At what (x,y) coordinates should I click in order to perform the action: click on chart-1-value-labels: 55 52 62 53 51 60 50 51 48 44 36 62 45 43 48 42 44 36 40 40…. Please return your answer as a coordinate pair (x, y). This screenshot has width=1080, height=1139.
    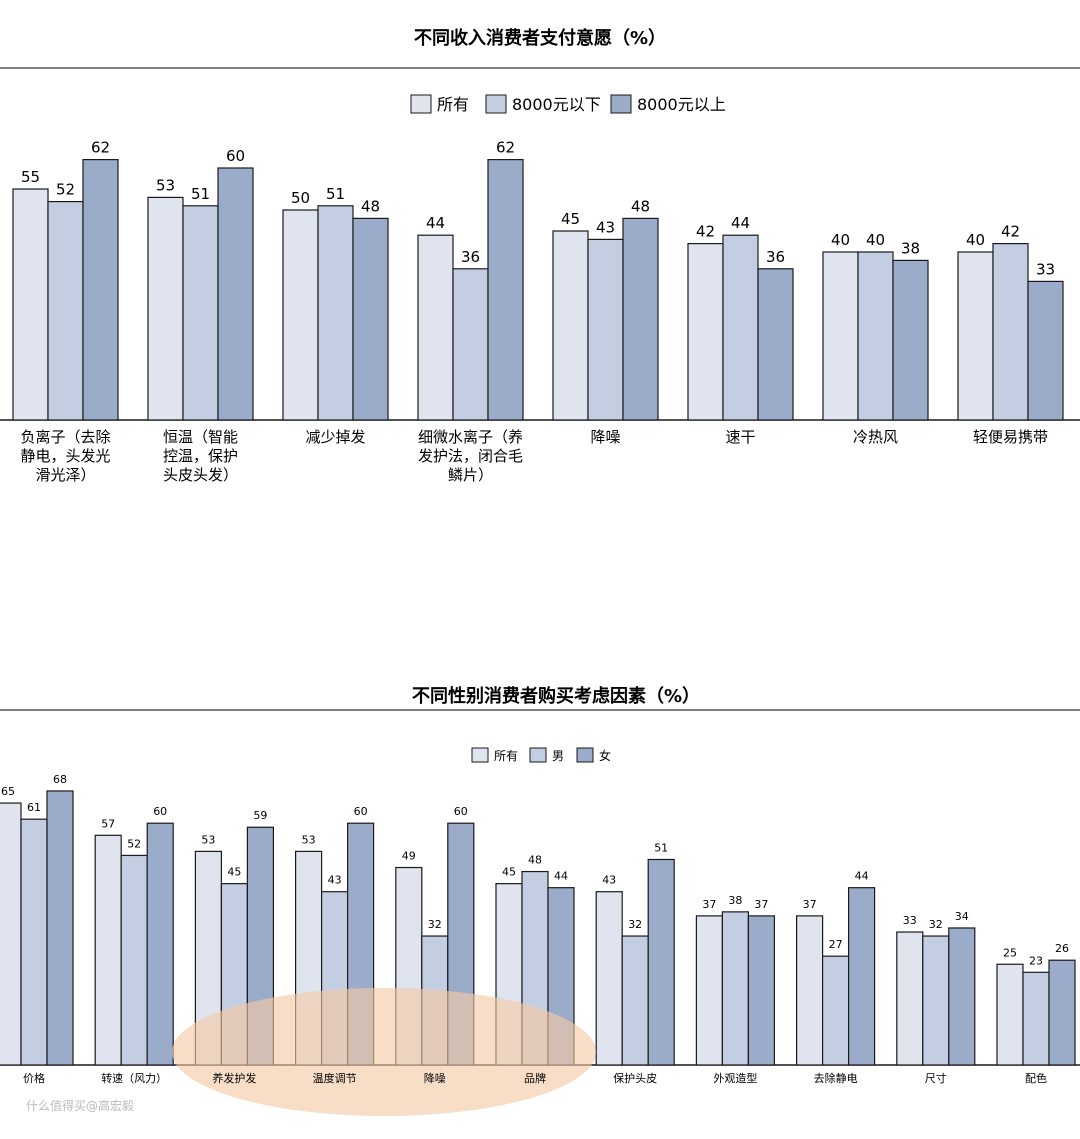
    Looking at the image, I should click on (538, 209).